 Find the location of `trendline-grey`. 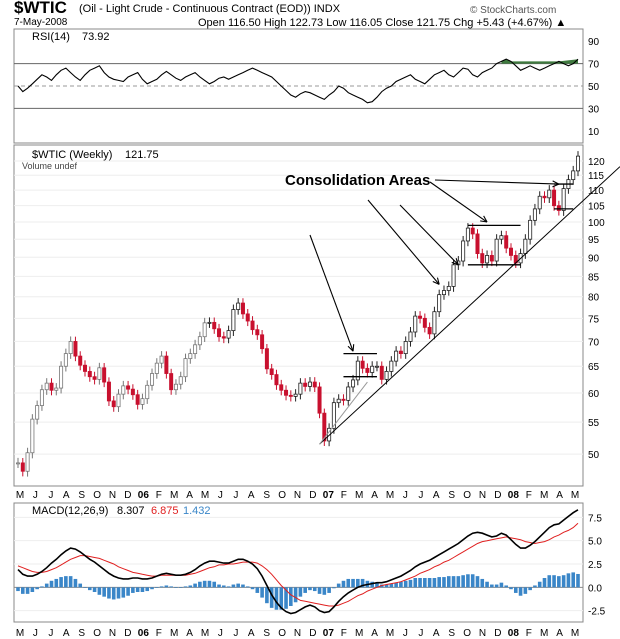

trendline-grey is located at coordinates (343, 413).